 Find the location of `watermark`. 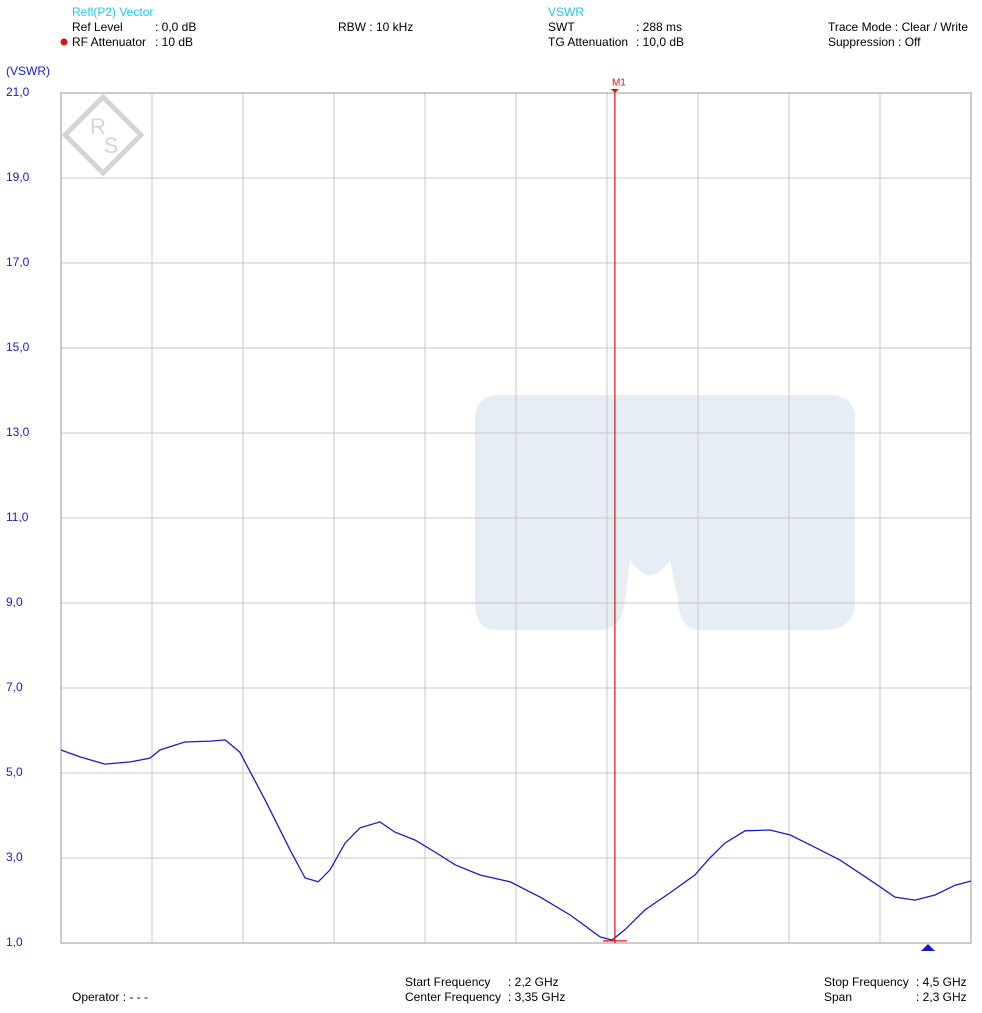

watermark is located at coordinates (665, 512).